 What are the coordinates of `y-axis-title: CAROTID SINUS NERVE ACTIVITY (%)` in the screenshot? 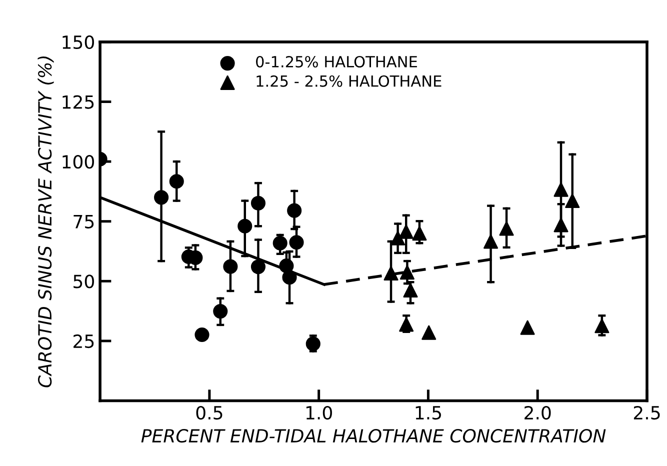 It's located at (46, 222).